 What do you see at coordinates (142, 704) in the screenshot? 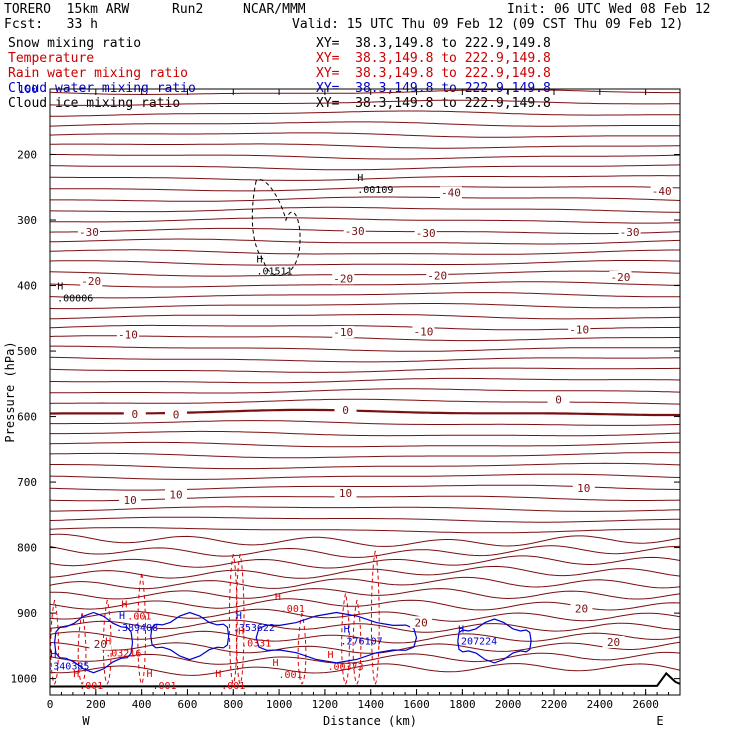
I see `x-tick-label: 400` at bounding box center [142, 704].